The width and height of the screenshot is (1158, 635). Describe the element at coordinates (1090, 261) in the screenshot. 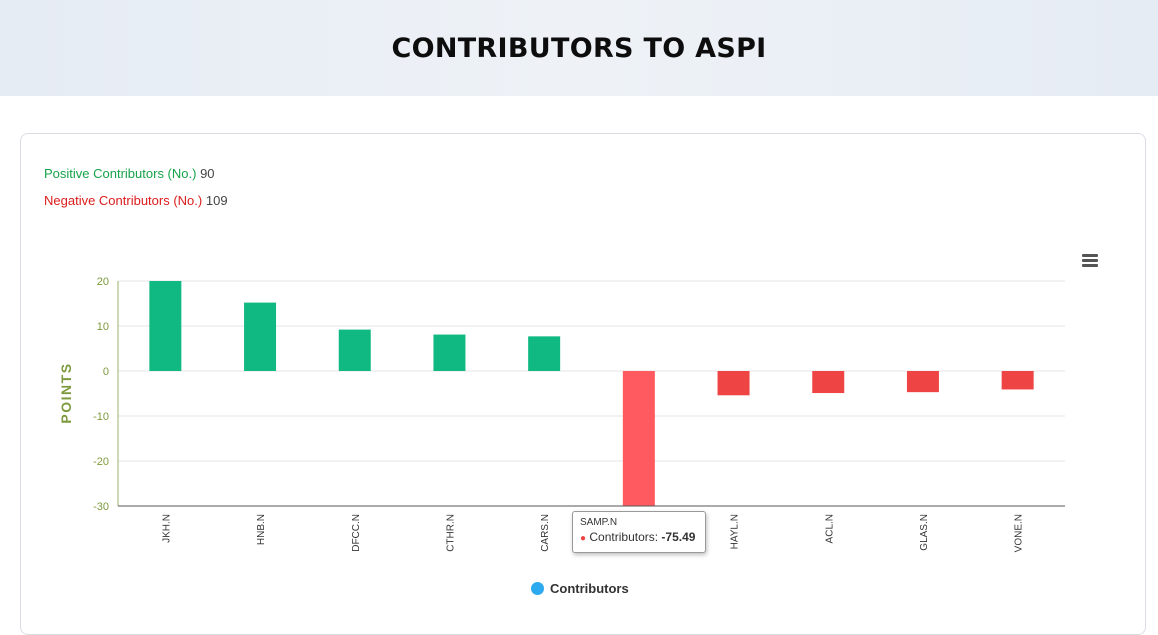

I see `chart-menu-icon` at that location.